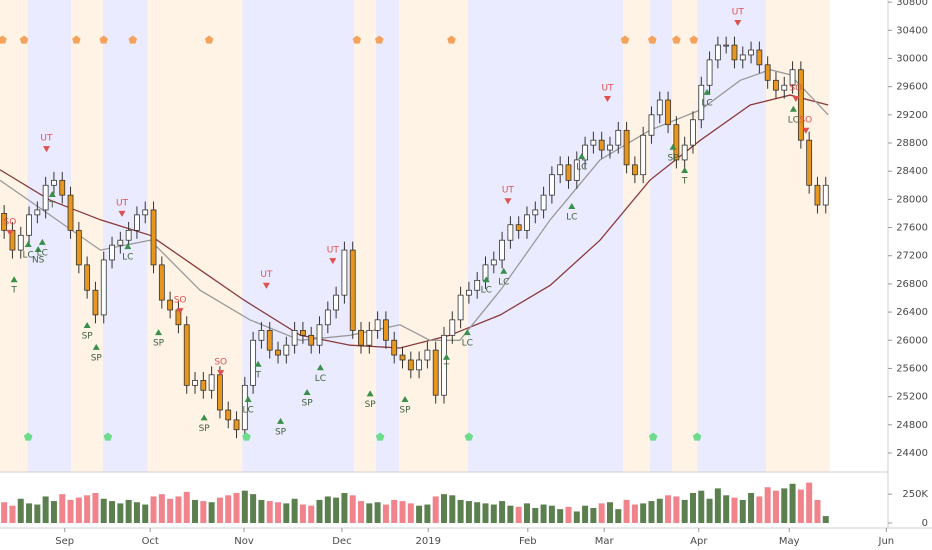 The width and height of the screenshot is (932, 550). Describe the element at coordinates (915, 494) in the screenshot. I see `volume-tick-label: 250K` at that location.